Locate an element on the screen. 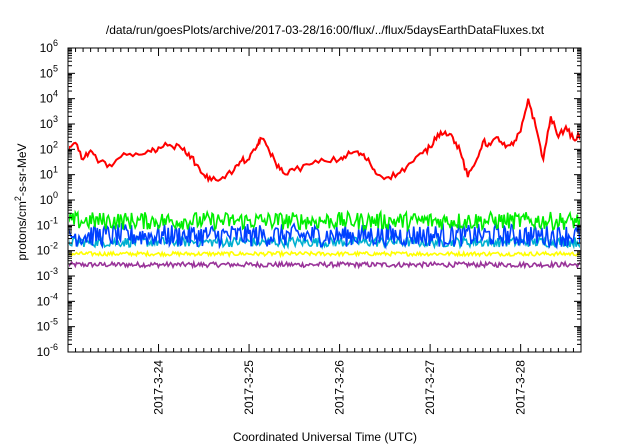  y-tick-label: 10³ is located at coordinates (49, 122).